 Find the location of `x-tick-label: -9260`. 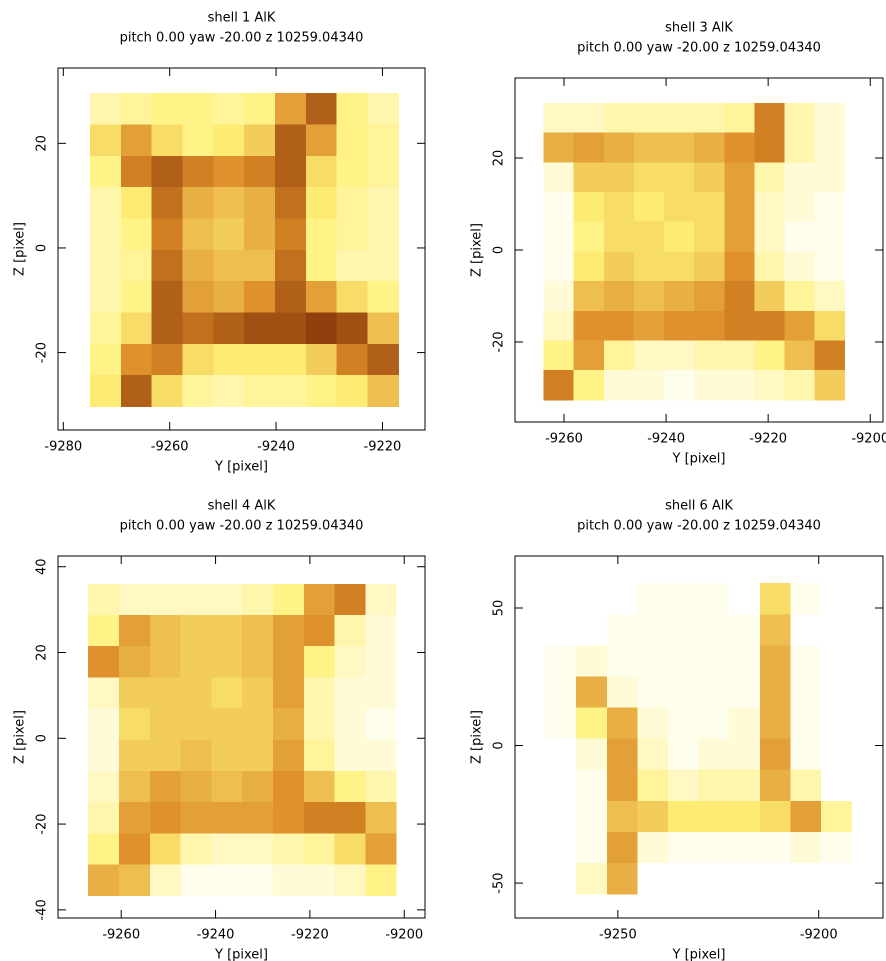

x-tick-label: -9260 is located at coordinates (170, 447).